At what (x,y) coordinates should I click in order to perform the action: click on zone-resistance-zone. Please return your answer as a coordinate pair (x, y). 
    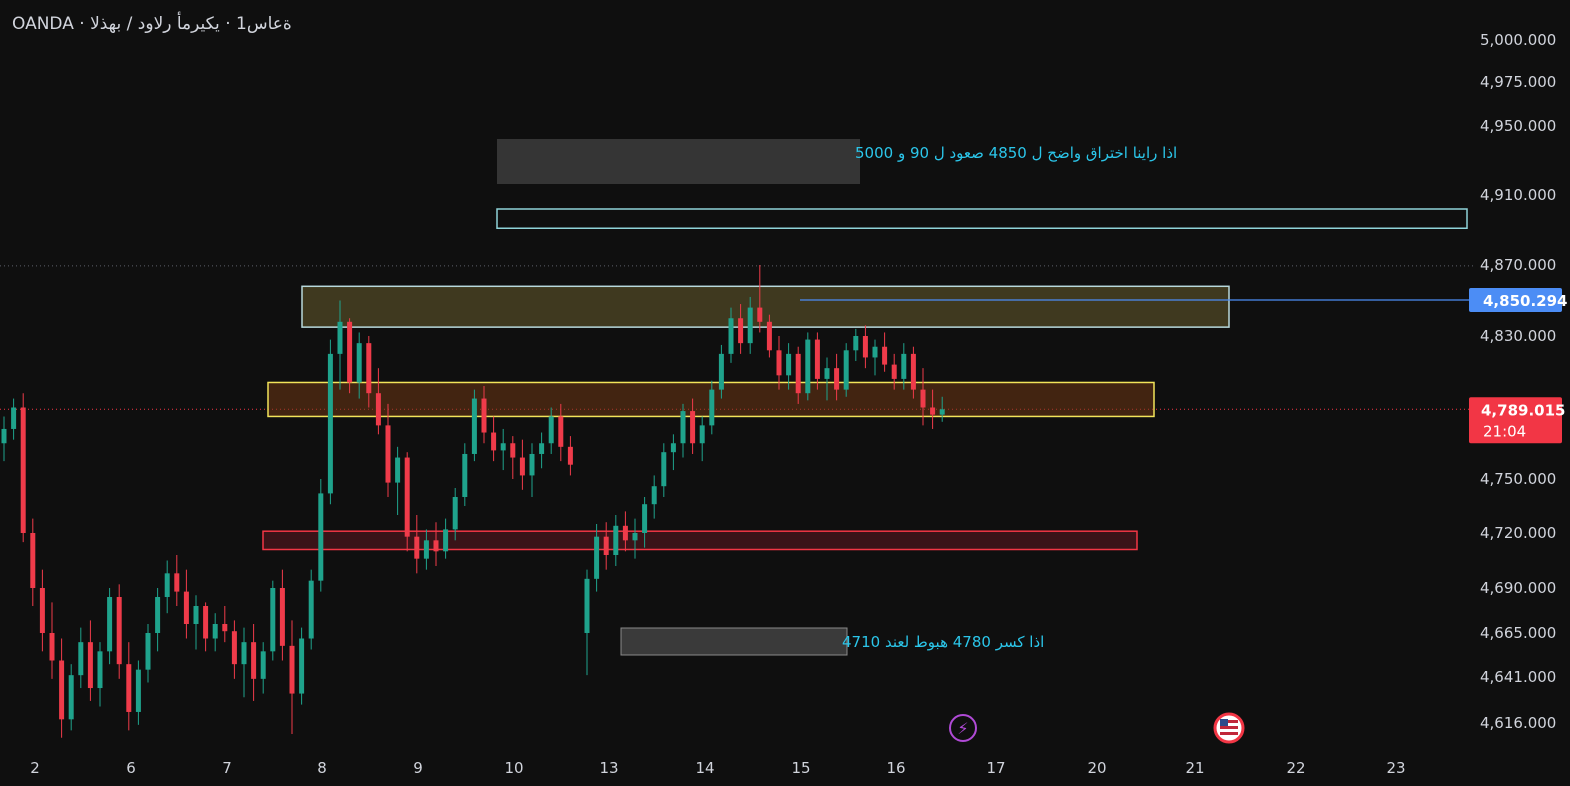
    Looking at the image, I should click on (765, 306).